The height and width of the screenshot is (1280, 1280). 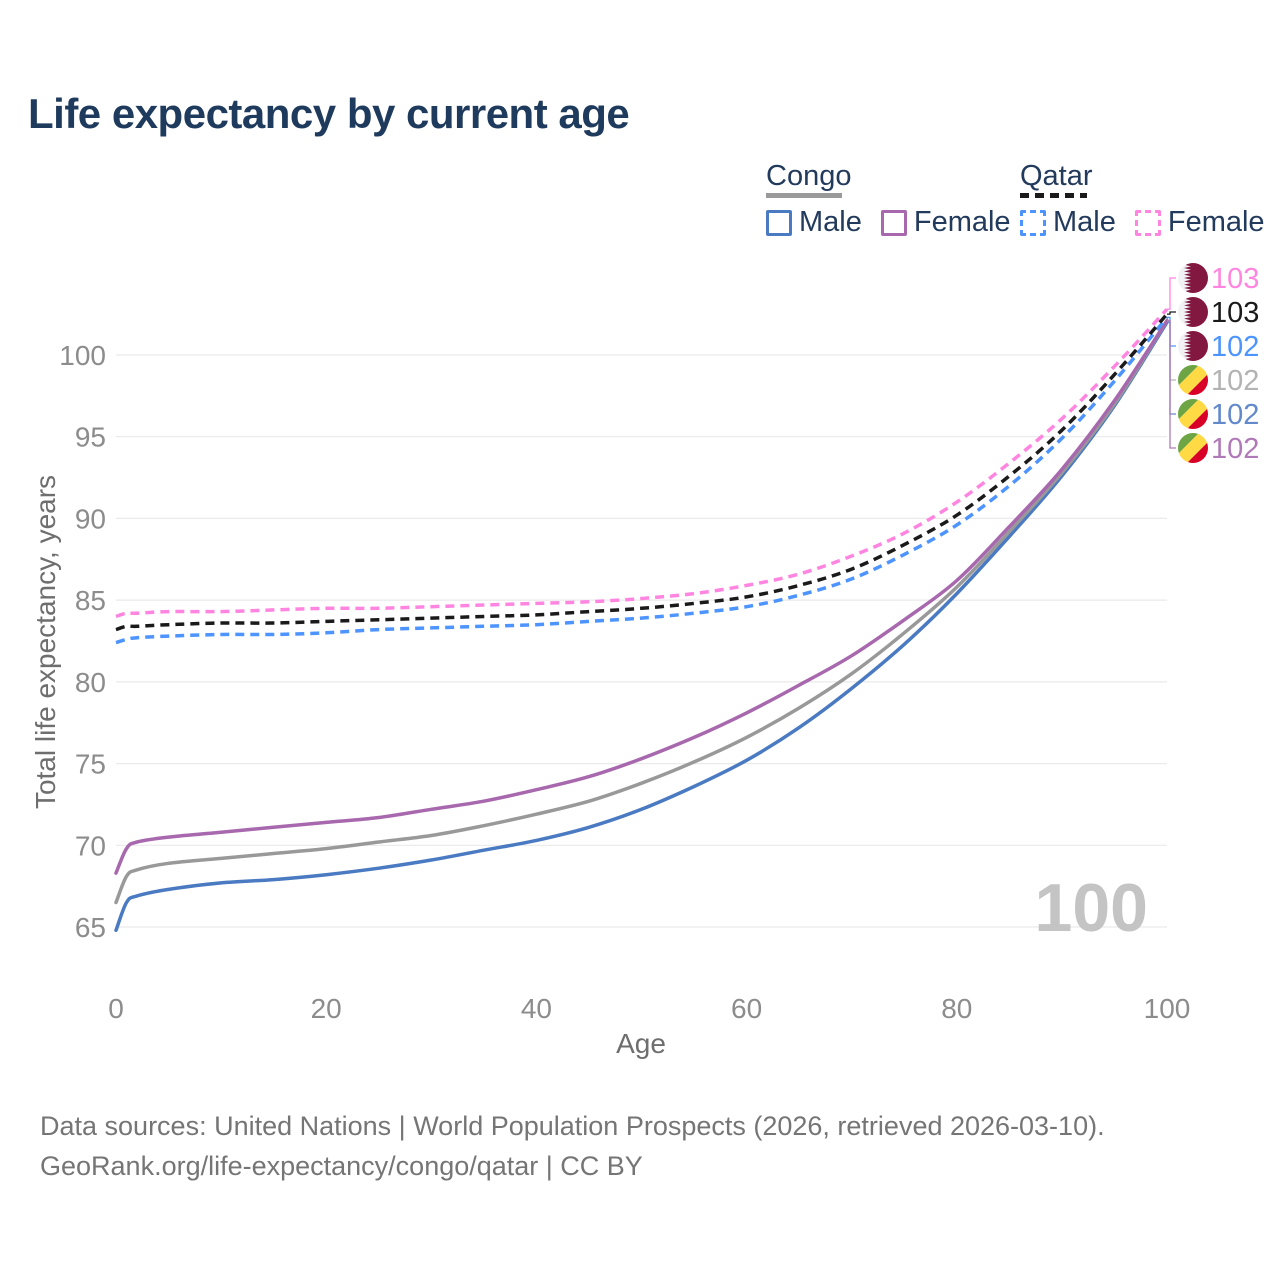 I want to click on legend-qatar-female-swatch, so click(x=1147, y=222).